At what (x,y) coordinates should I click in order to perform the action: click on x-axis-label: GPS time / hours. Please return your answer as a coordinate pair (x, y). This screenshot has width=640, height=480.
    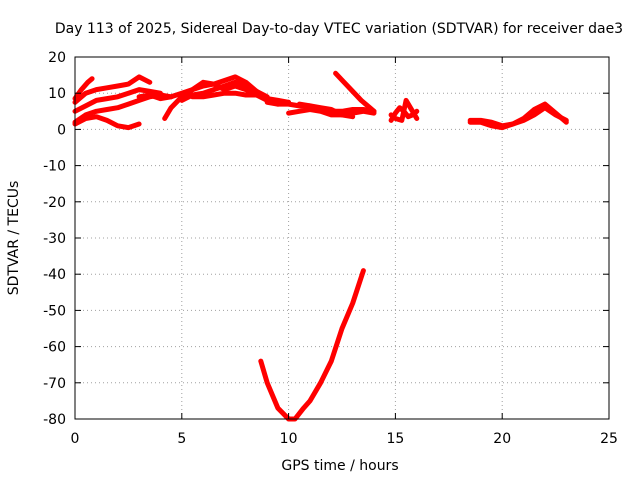
    Looking at the image, I should click on (339, 466).